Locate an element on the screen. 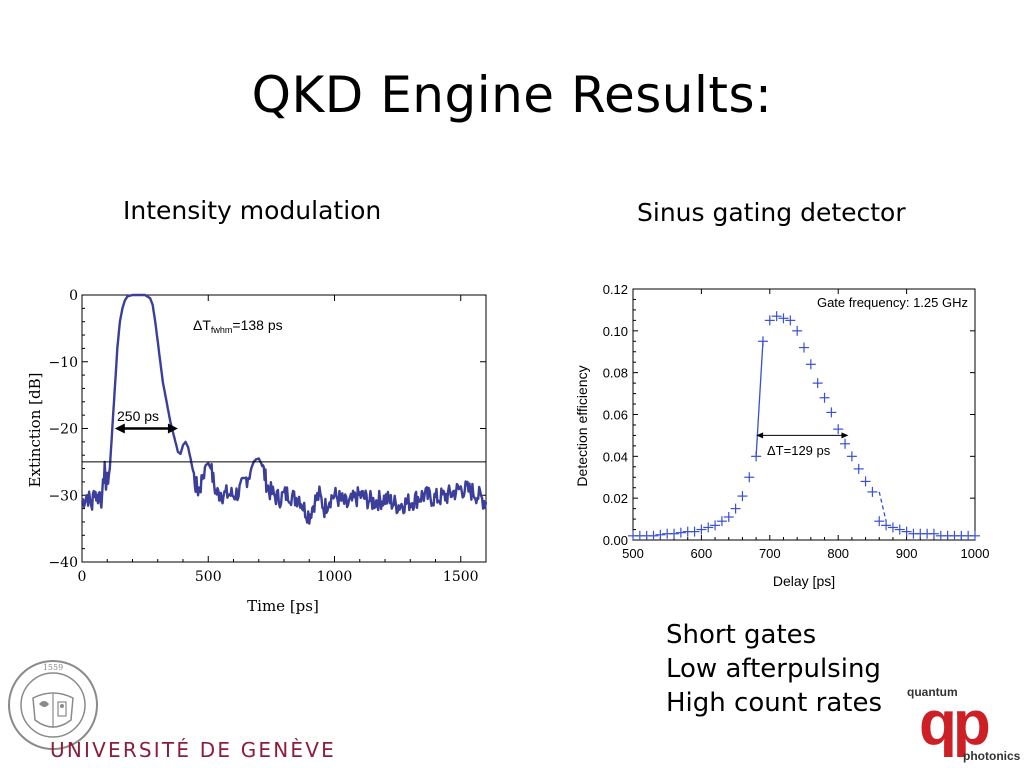 The height and width of the screenshot is (768, 1024). right-ytick-label: 0.12 is located at coordinates (615, 289).